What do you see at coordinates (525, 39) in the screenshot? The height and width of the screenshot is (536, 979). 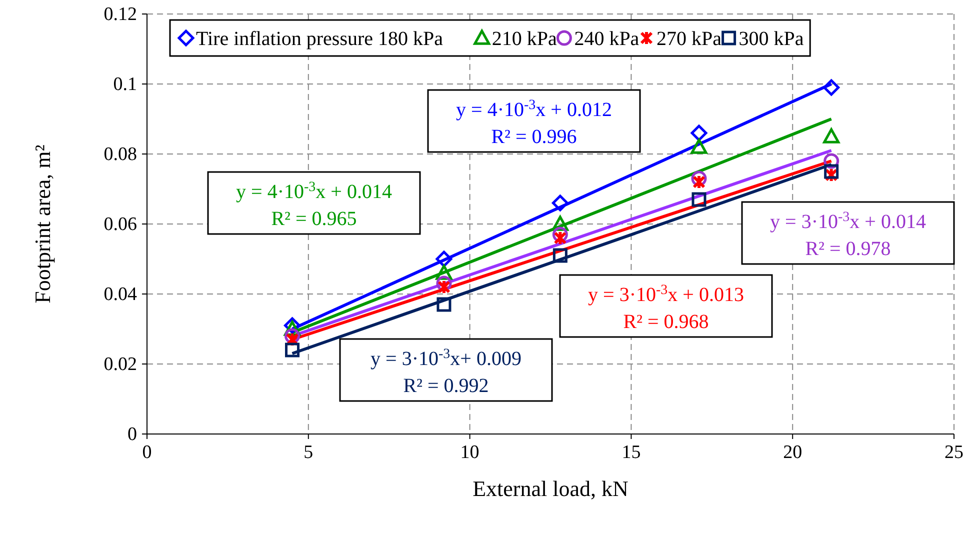 I see `legend-label: 210 kPa` at bounding box center [525, 39].